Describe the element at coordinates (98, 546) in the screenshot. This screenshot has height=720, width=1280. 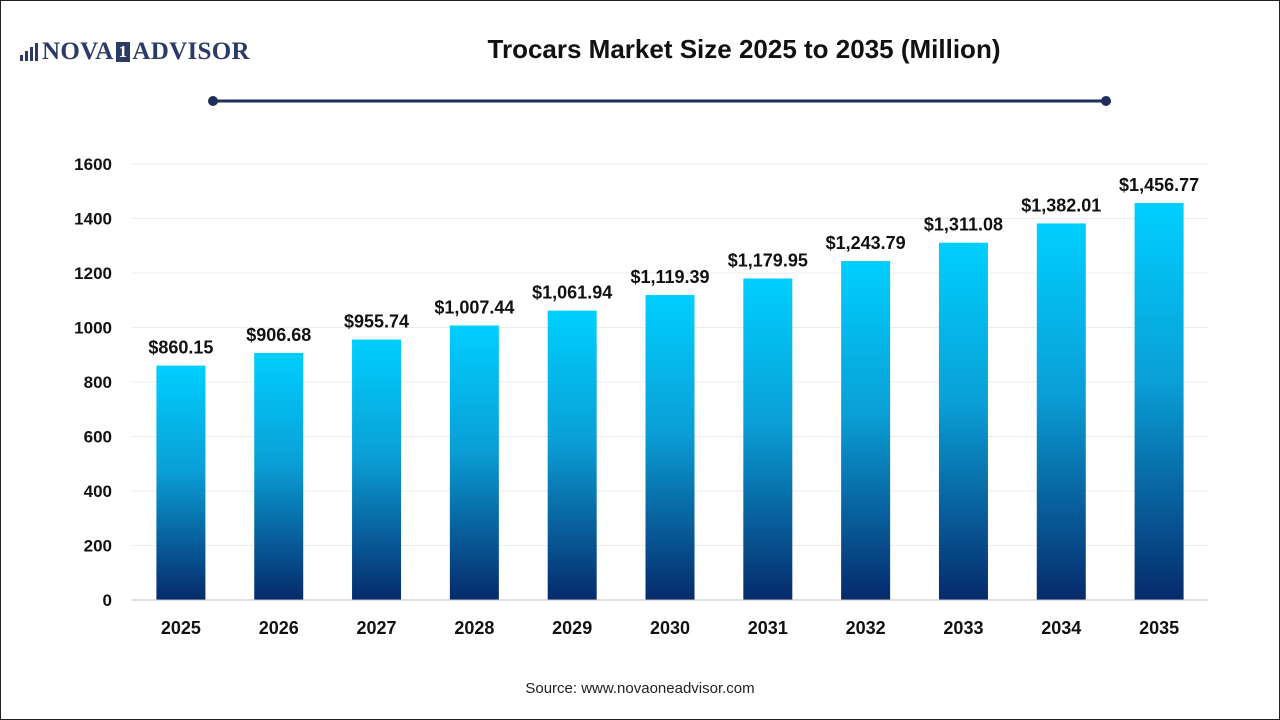
I see `y-tick-label: 200` at that location.